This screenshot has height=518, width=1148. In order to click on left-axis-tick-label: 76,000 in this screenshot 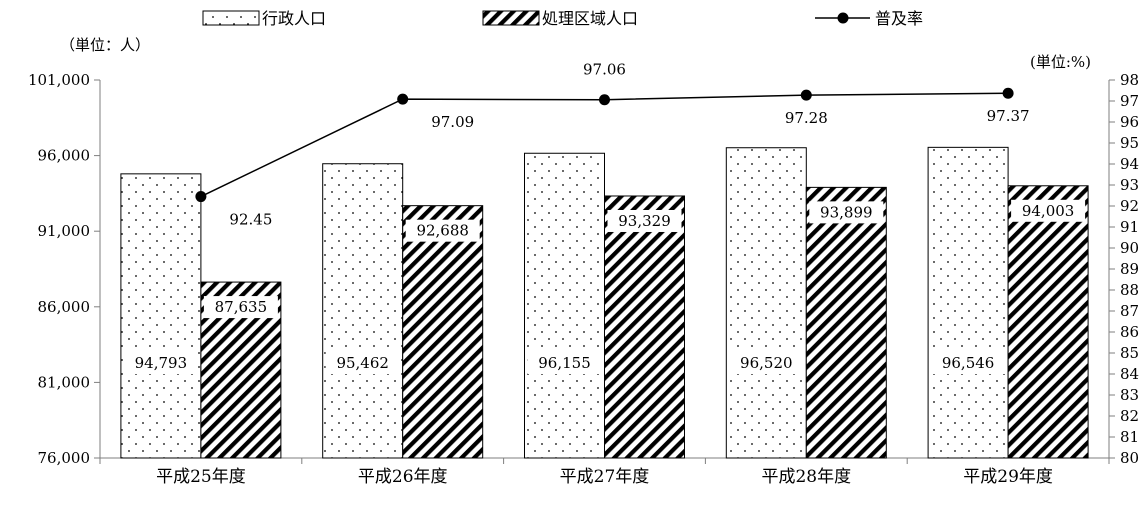, I will do `click(64, 458)`.